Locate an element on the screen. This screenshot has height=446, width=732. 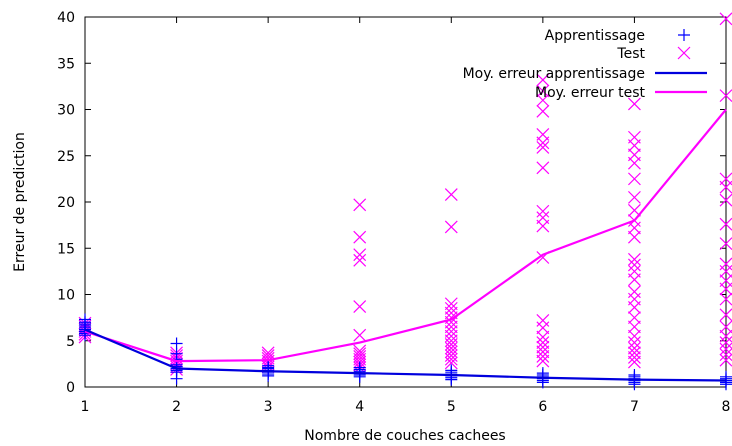
legend-label-test: Test is located at coordinates (630, 54).